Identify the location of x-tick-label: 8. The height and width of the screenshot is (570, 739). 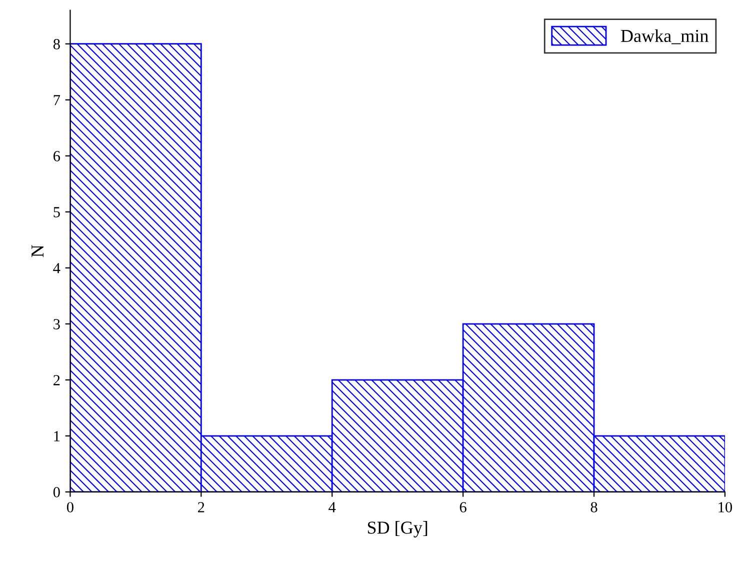
(594, 507).